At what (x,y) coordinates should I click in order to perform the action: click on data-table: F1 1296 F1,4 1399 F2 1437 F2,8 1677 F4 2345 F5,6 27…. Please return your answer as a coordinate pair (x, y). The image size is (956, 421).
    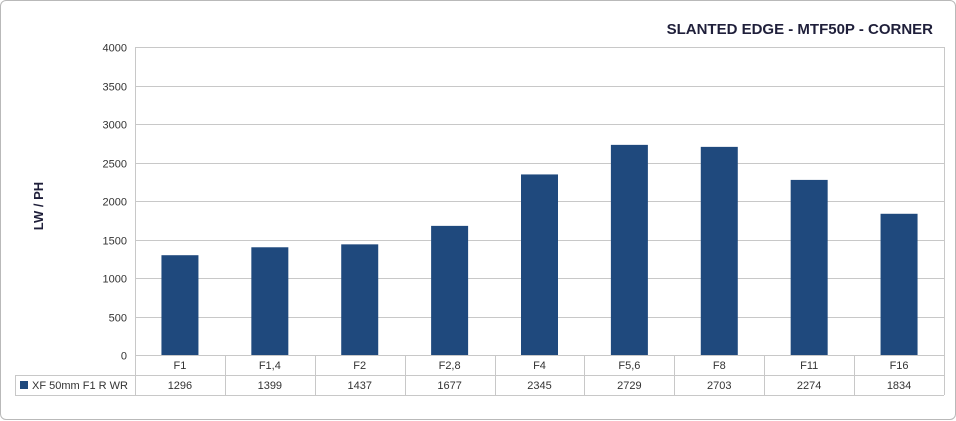
    Looking at the image, I should click on (480, 375).